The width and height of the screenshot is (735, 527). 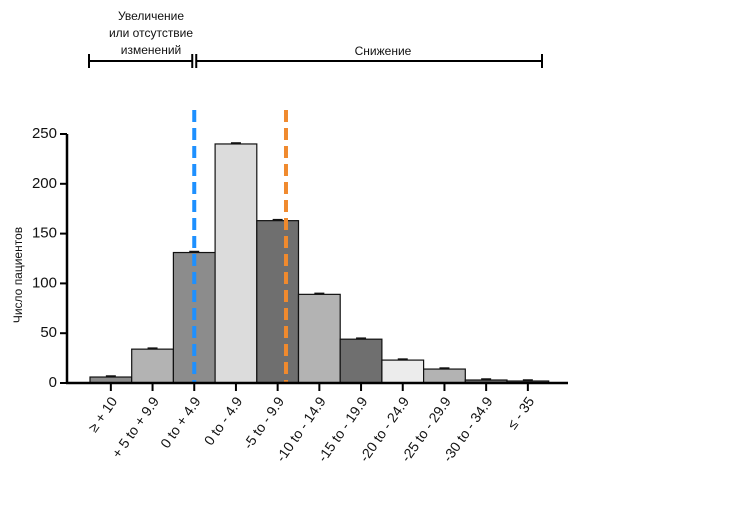 What do you see at coordinates (151, 16) in the screenshot?
I see `bracket-label: Увеличение` at bounding box center [151, 16].